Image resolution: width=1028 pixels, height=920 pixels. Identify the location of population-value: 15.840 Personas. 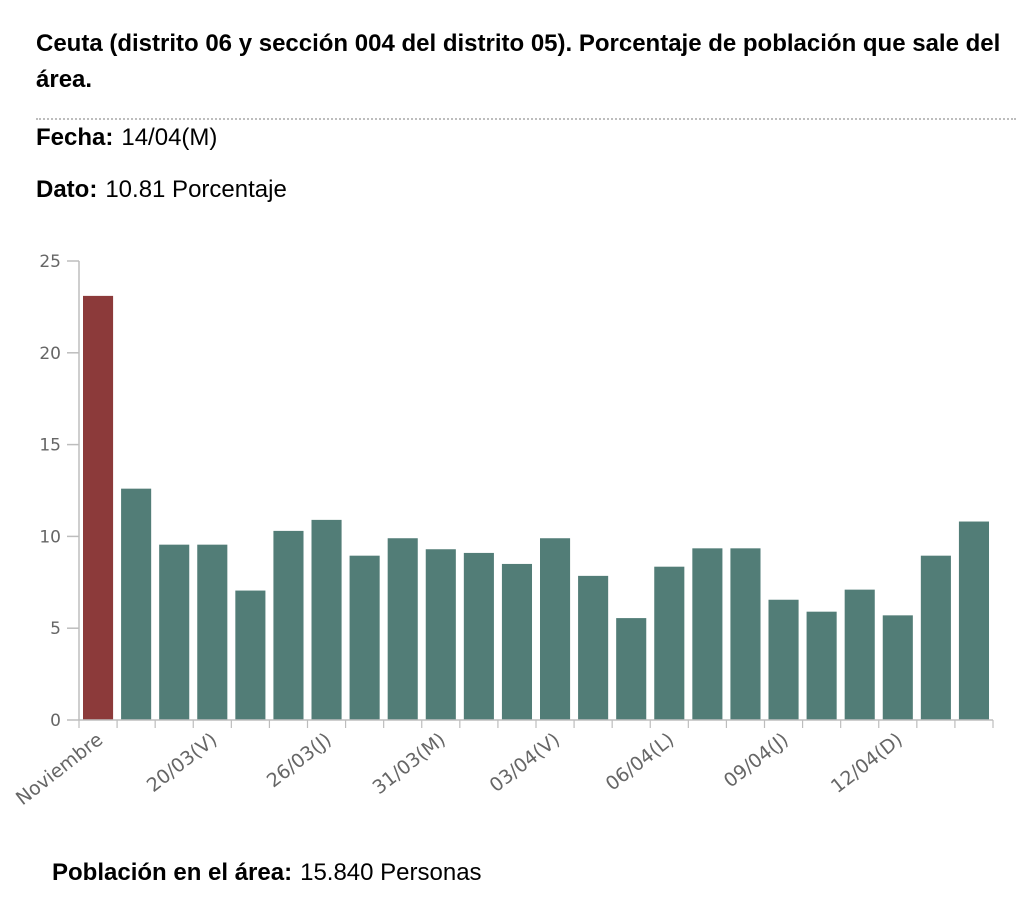
(391, 872).